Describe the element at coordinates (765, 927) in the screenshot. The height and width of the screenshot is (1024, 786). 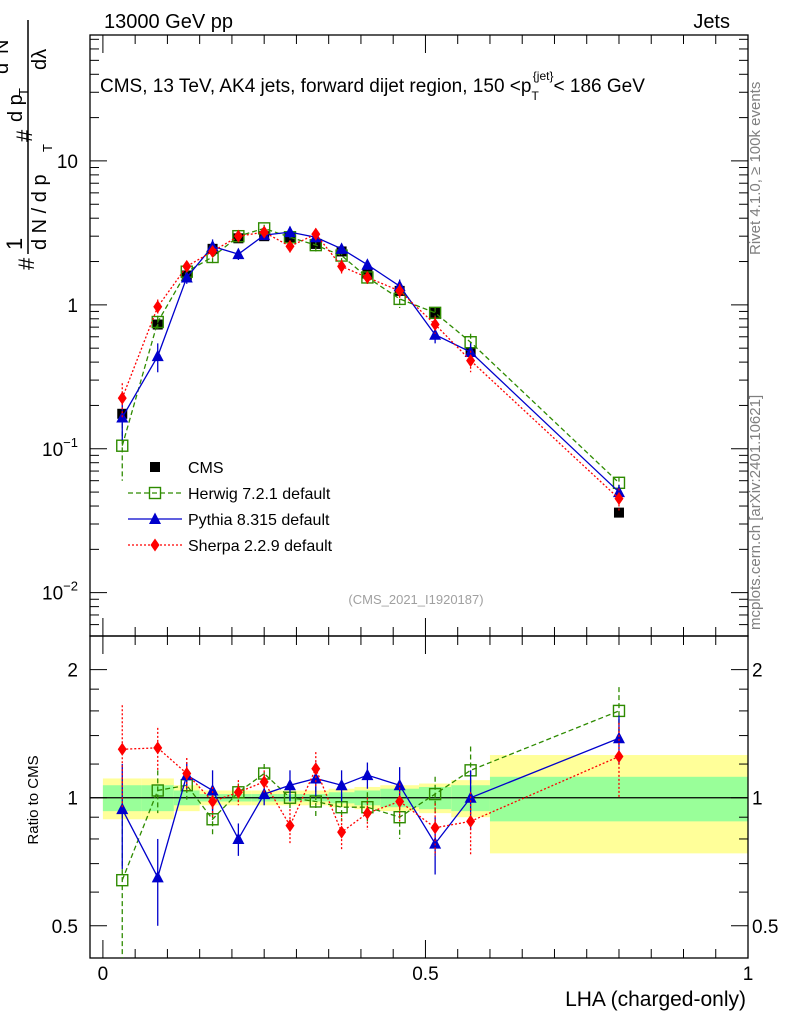
I see `ratio-ytick-label-right: 0.5` at that location.